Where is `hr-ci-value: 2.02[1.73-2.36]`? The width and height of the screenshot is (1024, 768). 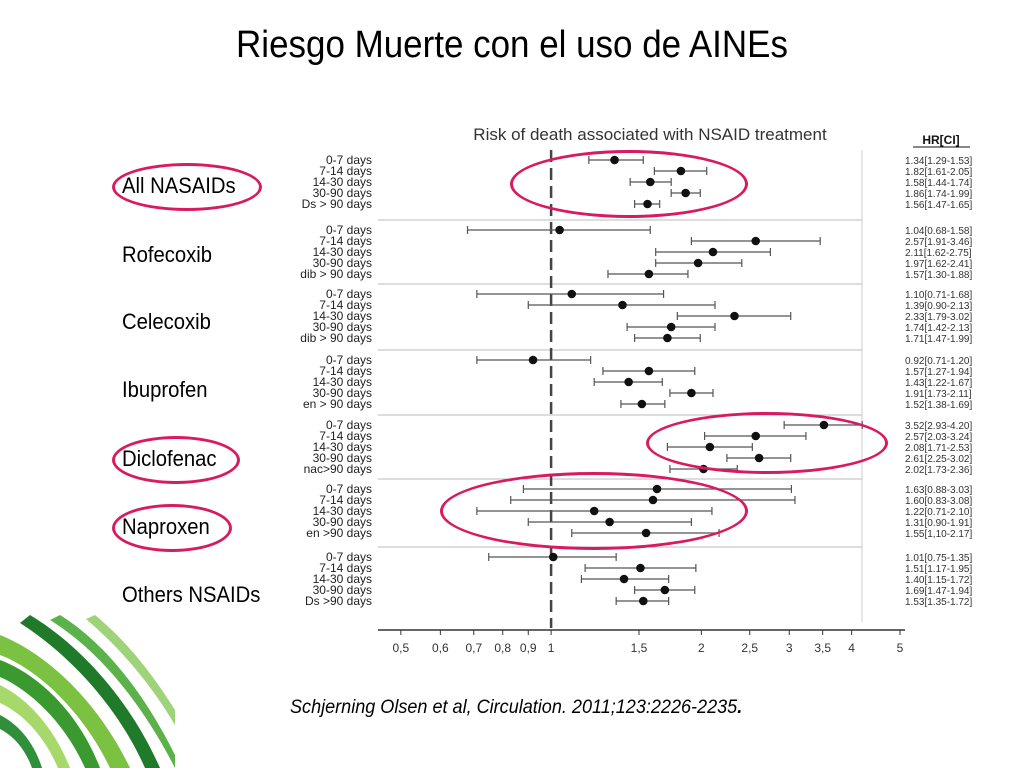
hr-ci-value: 2.02[1.73-2.36] is located at coordinates (938, 470).